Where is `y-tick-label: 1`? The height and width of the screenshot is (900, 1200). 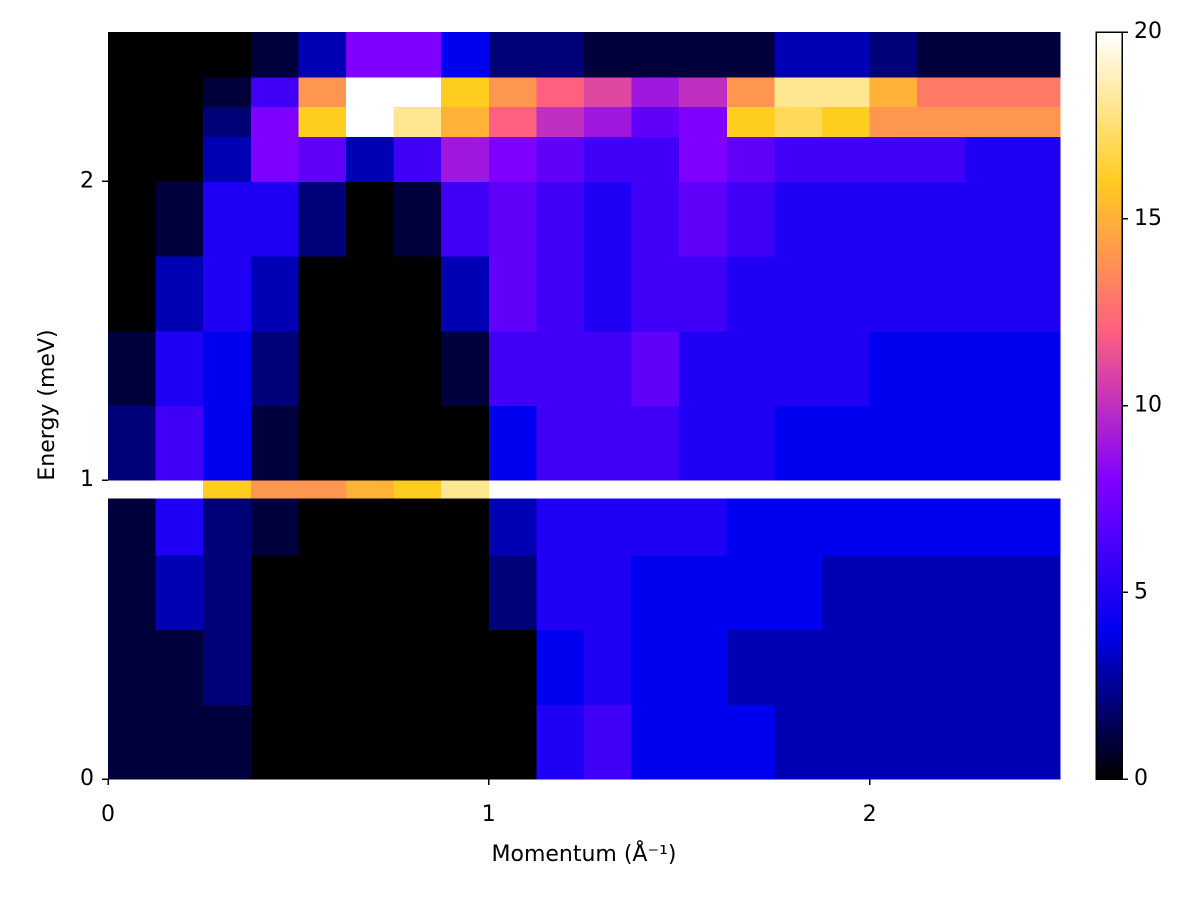
y-tick-label: 1 is located at coordinates (87, 479).